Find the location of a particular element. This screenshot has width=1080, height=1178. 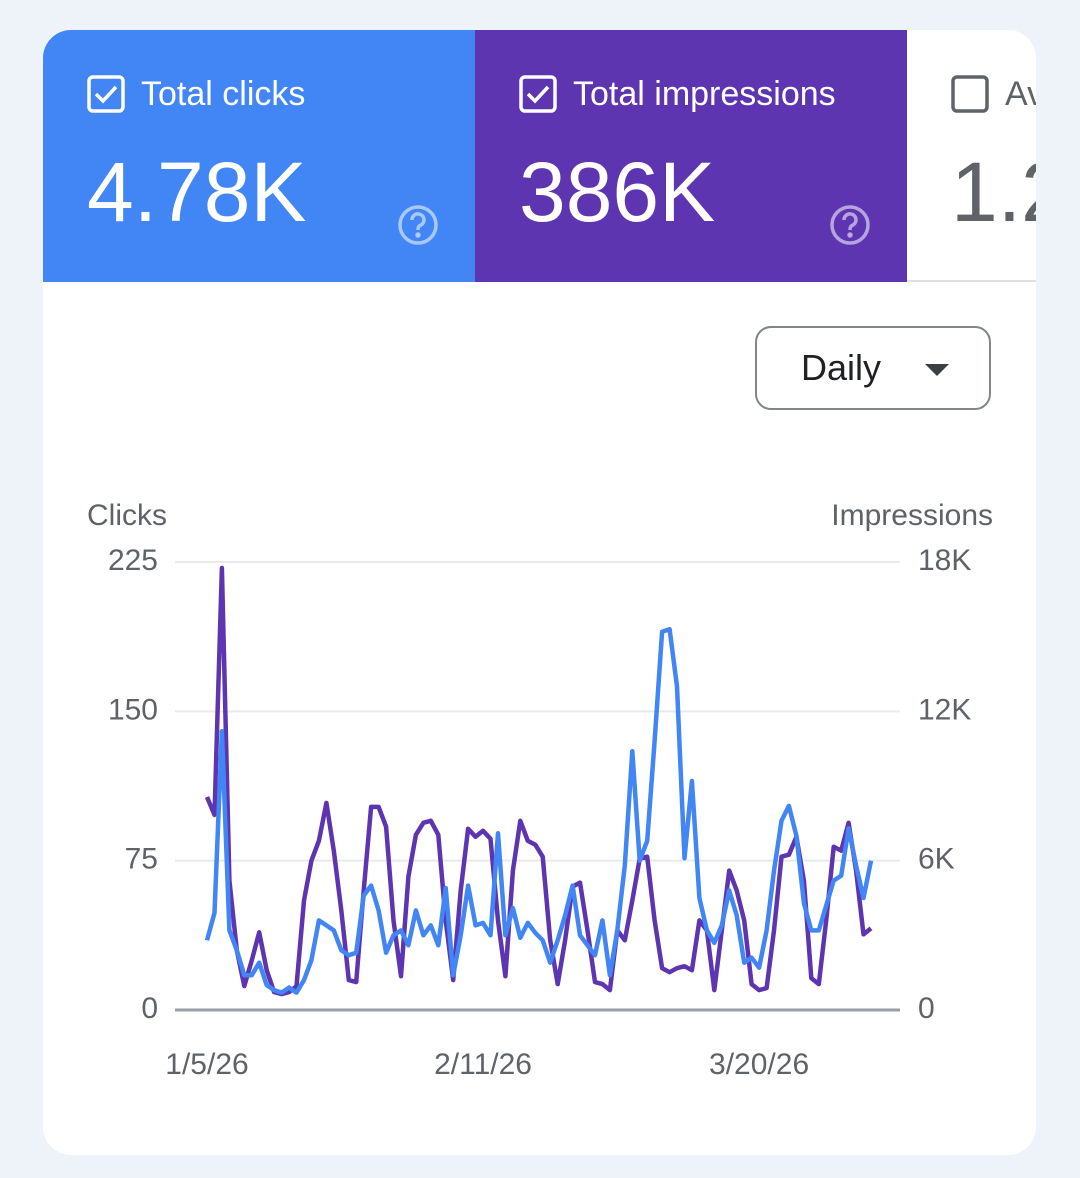

y2-tick-label: 18K is located at coordinates (944, 560).